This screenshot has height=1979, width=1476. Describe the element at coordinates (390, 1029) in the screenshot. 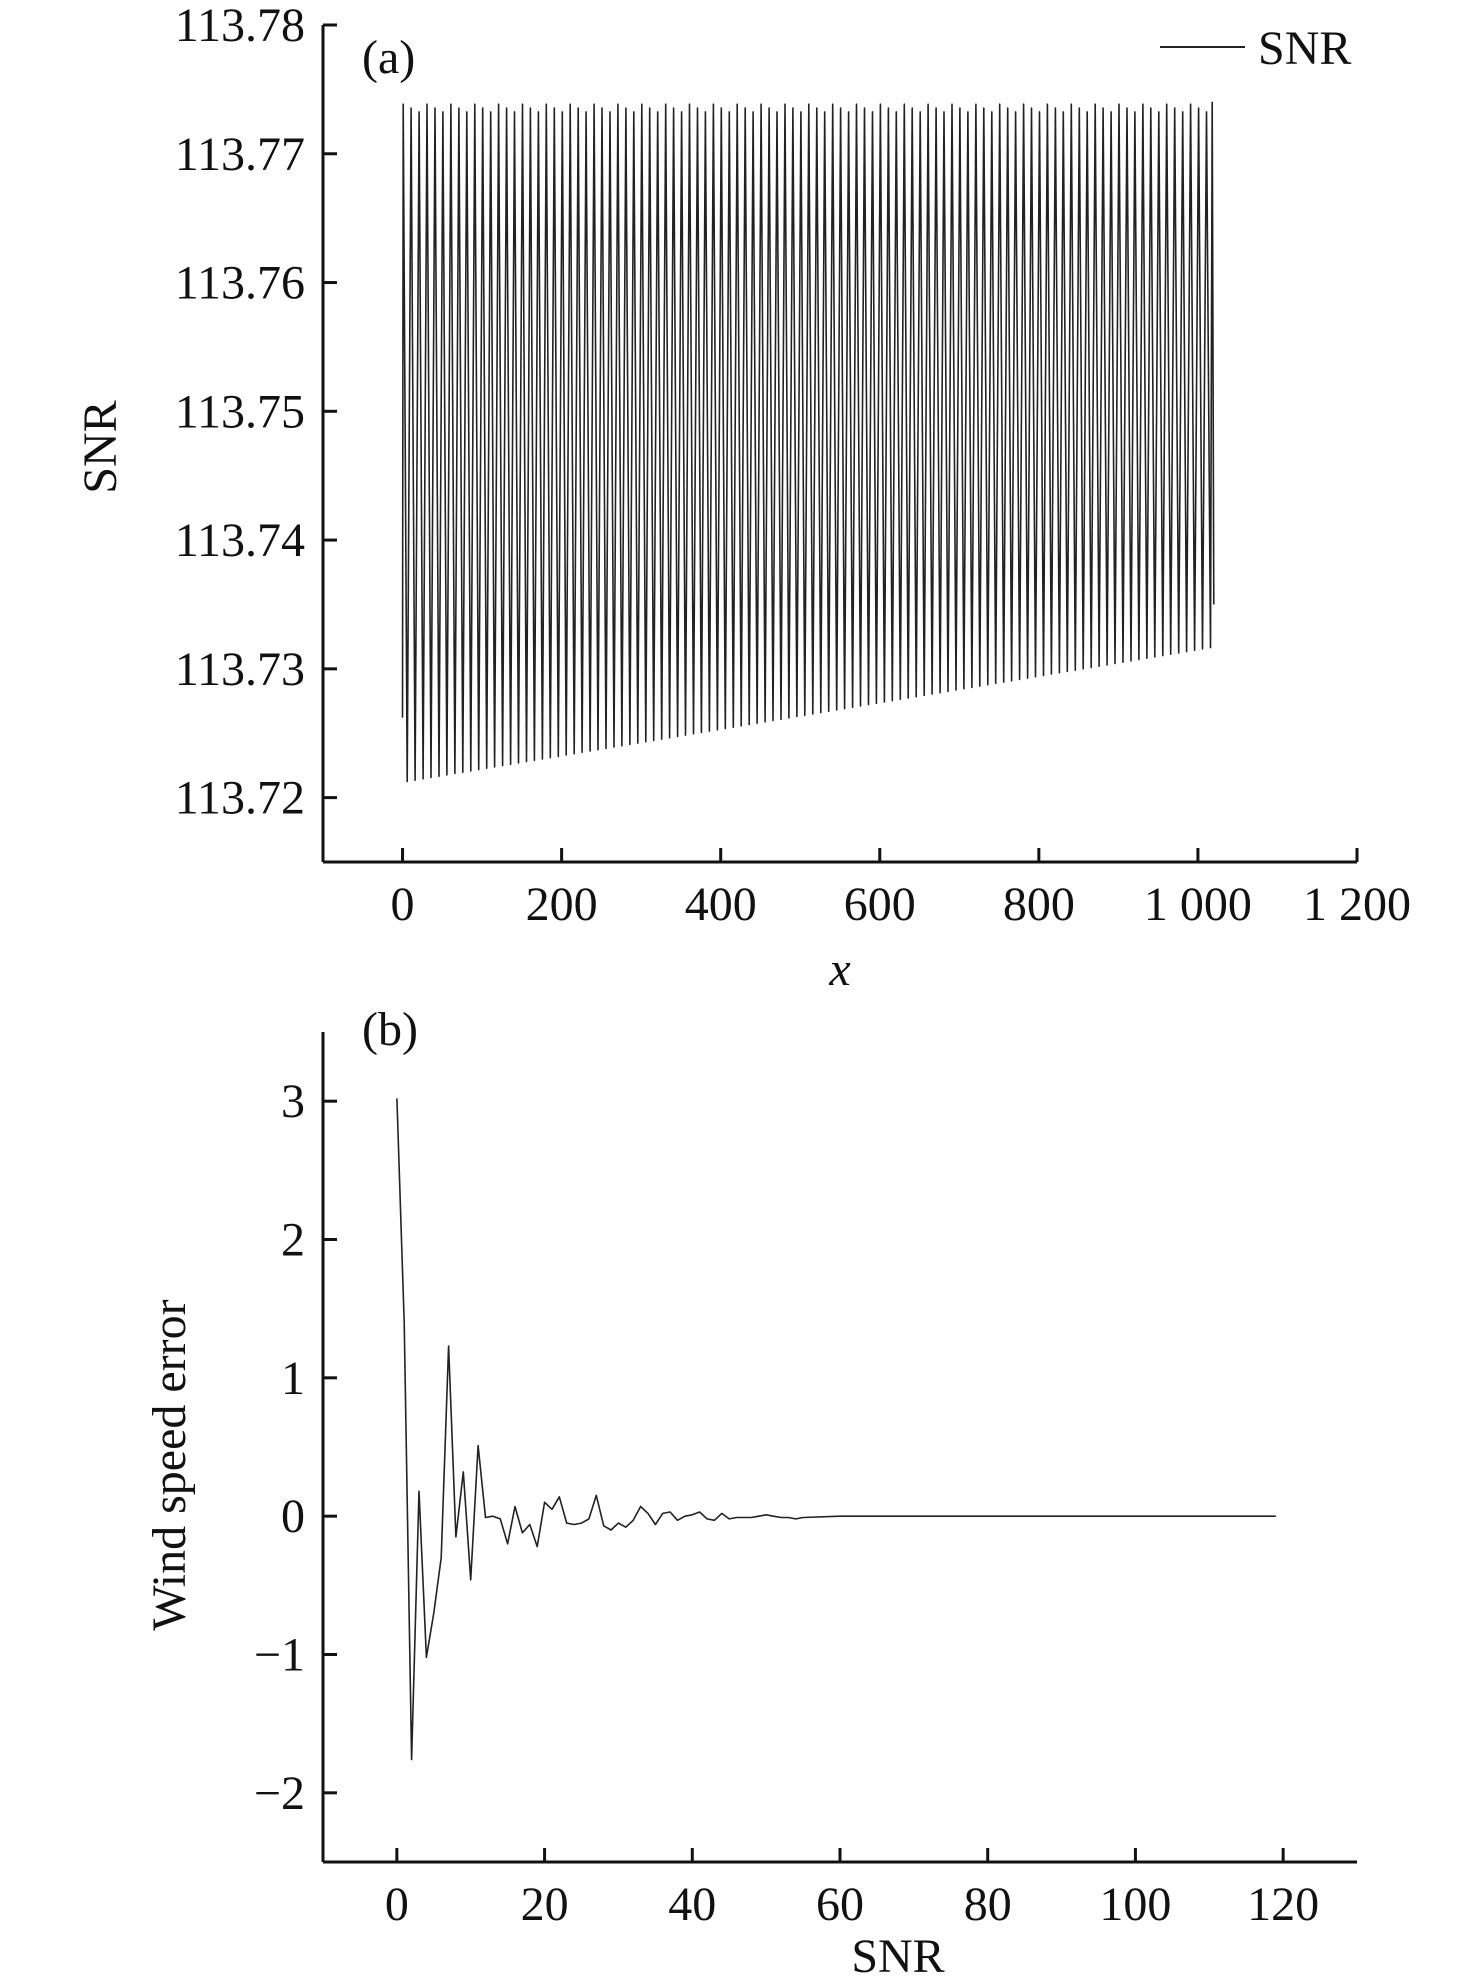

I see `panel-b-tag: (b)` at that location.